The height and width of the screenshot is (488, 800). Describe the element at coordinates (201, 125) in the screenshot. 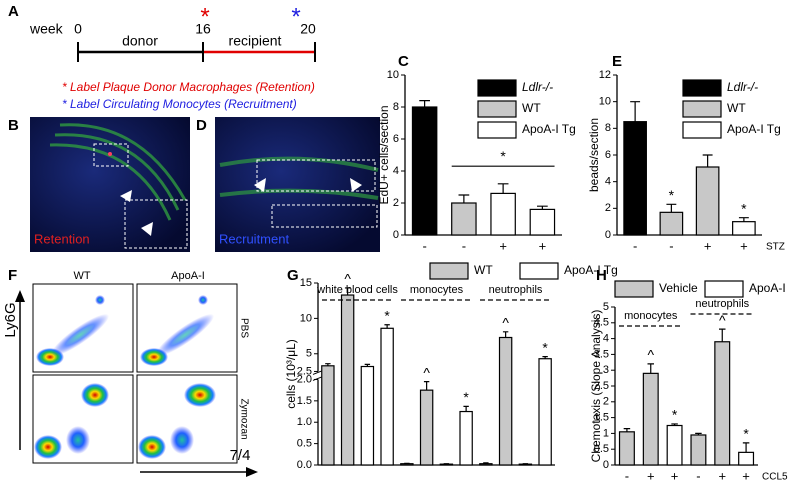

I see `panel-label: D` at that location.